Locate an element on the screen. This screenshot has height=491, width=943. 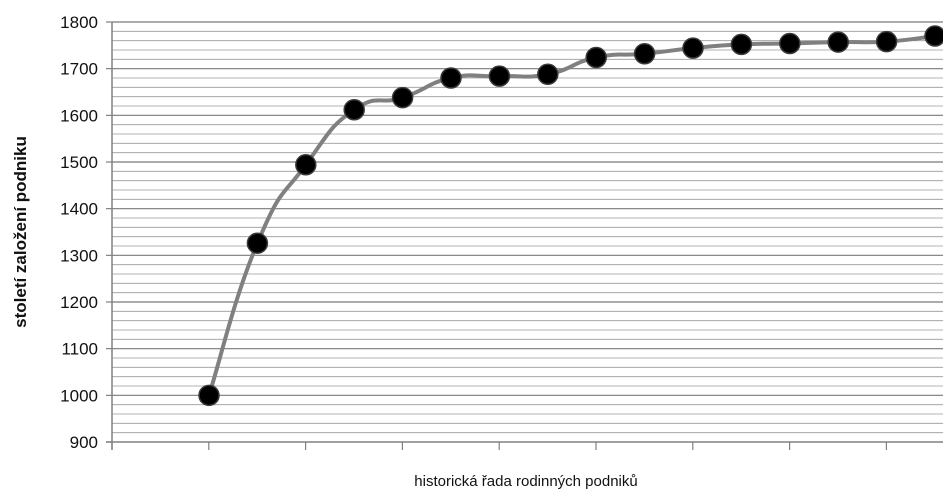
y-tick-label: 900 is located at coordinates (84, 442).